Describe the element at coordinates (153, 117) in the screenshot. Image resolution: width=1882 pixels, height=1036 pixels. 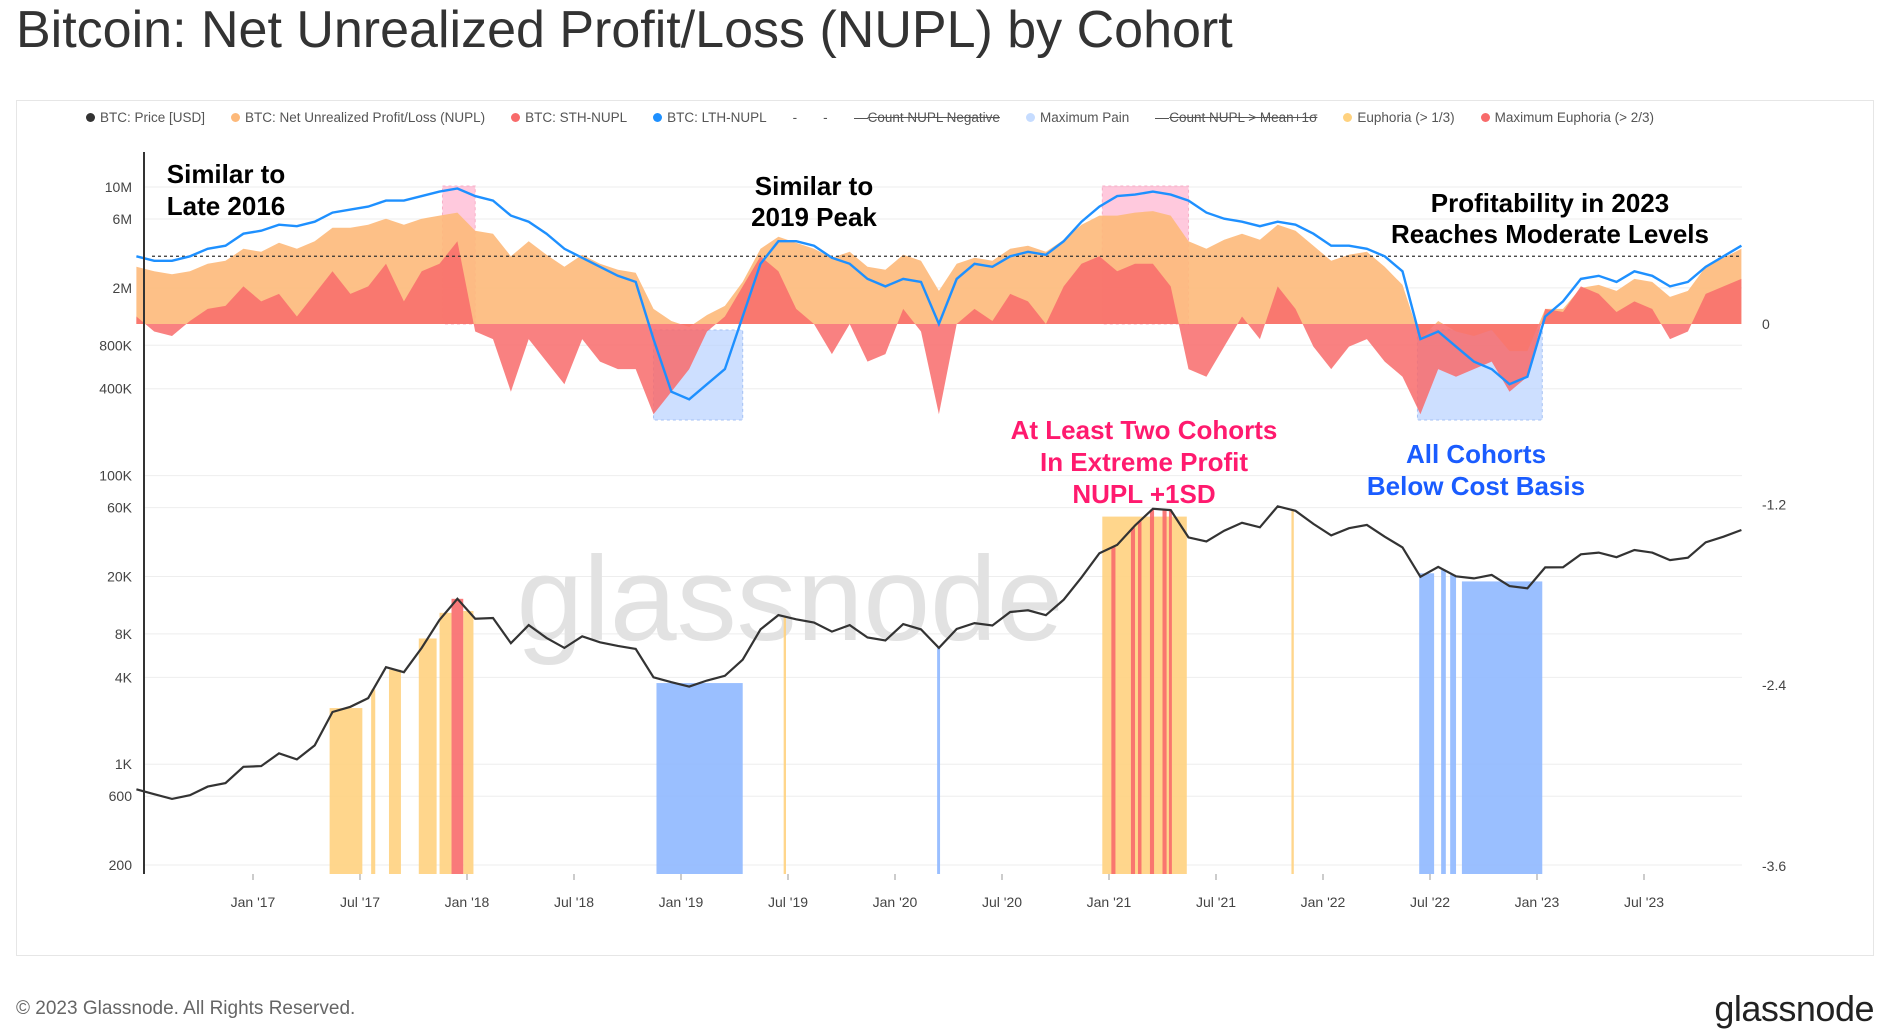
I see `legend-label: BTC: Price [USD]` at that location.